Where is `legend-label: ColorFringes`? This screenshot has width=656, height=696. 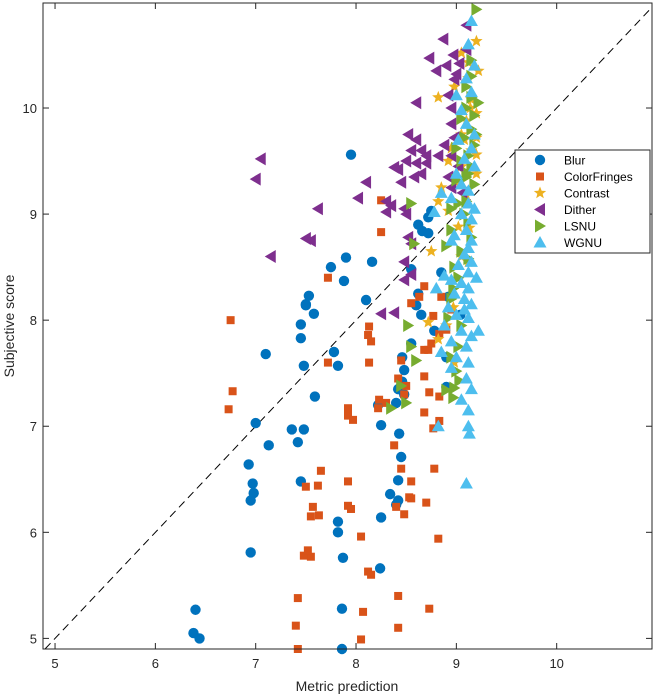 legend-label: ColorFringes is located at coordinates (598, 177).